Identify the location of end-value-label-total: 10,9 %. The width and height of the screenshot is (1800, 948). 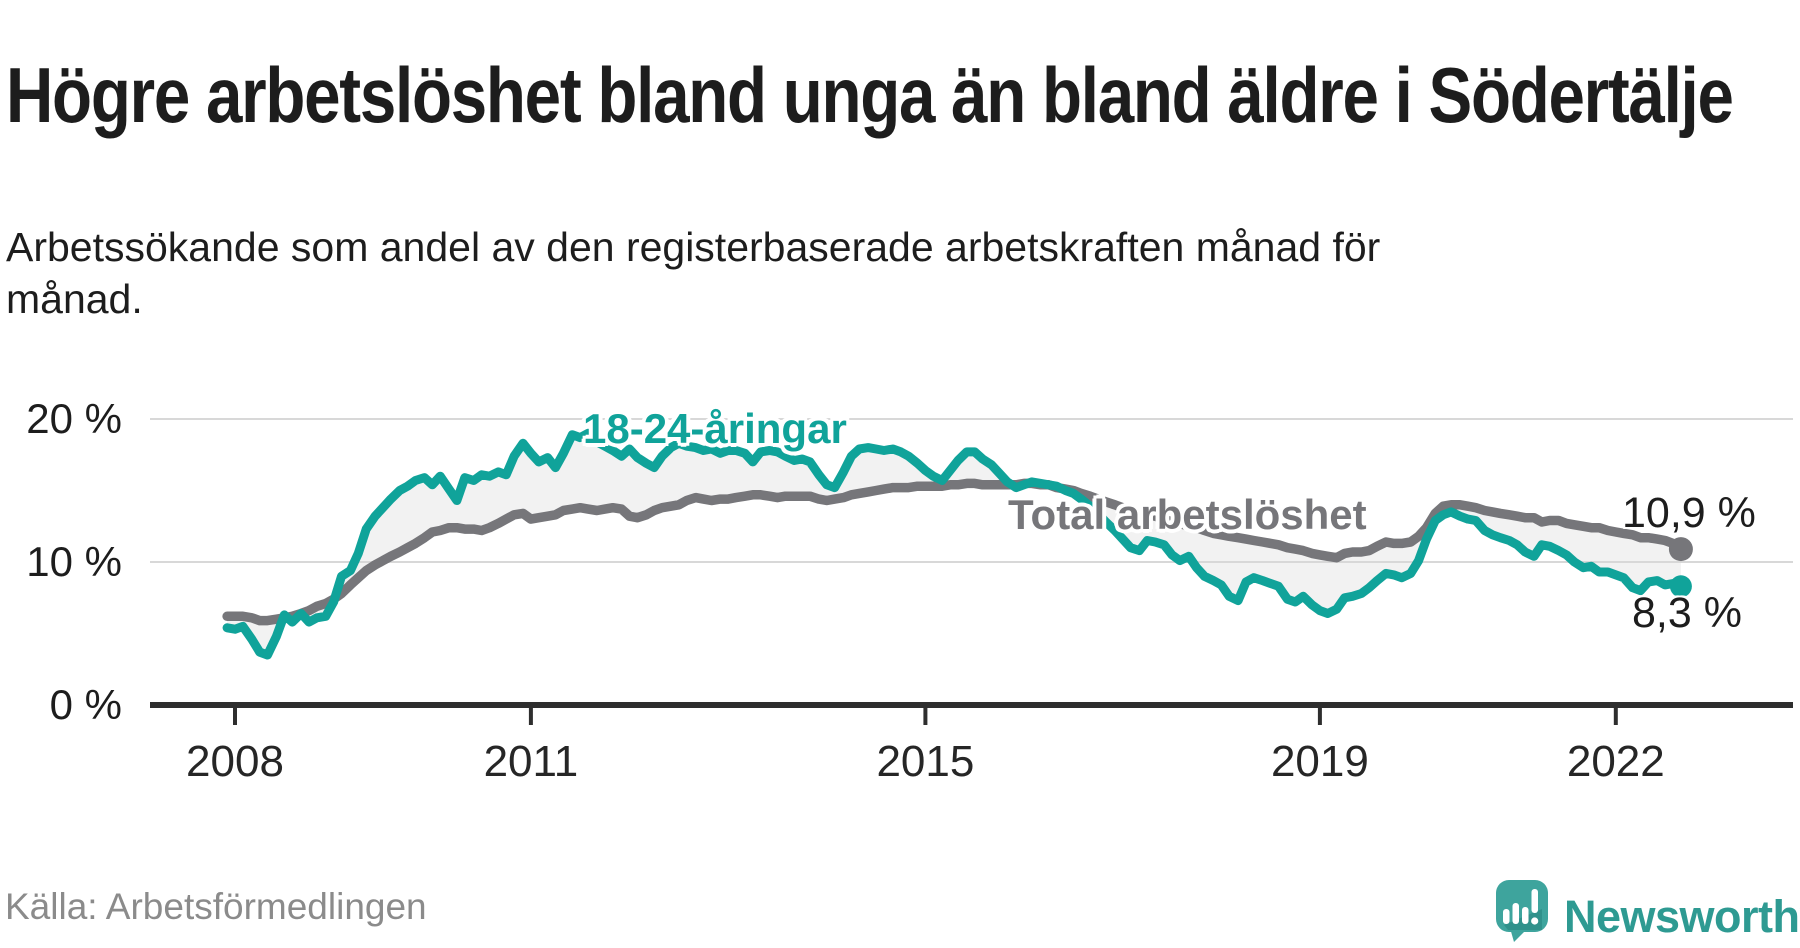
(1689, 513).